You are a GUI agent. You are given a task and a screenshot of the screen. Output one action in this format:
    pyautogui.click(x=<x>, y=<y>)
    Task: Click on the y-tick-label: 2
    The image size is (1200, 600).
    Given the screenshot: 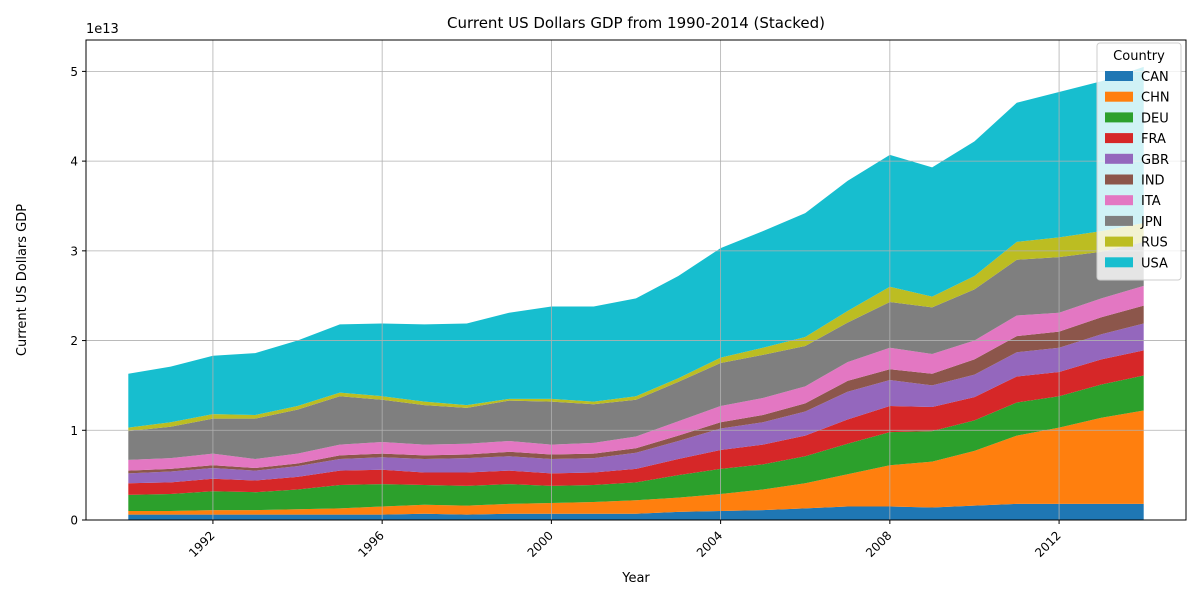 What is the action you would take?
    pyautogui.click(x=74, y=341)
    